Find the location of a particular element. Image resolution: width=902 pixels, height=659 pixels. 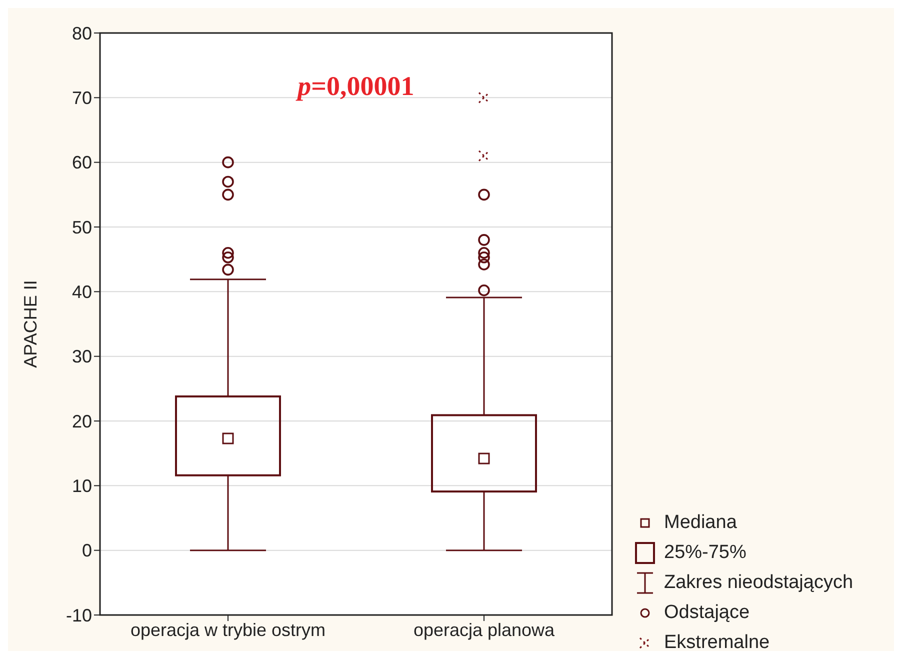

legend-label: Ekstremalne is located at coordinates (717, 643).